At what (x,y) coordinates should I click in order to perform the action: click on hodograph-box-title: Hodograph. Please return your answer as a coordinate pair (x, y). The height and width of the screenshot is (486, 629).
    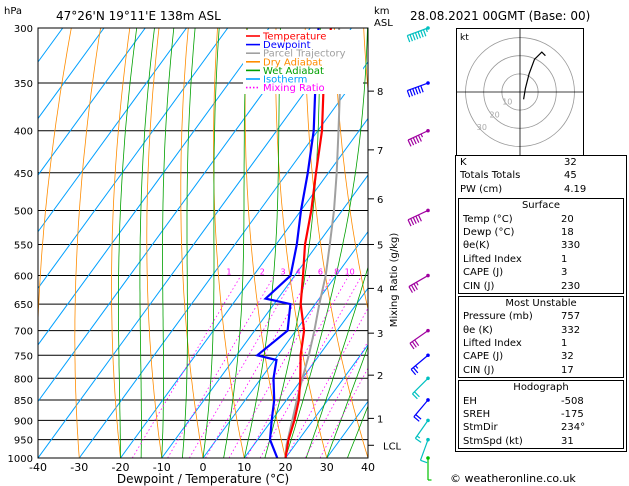
    Looking at the image, I should click on (541, 388).